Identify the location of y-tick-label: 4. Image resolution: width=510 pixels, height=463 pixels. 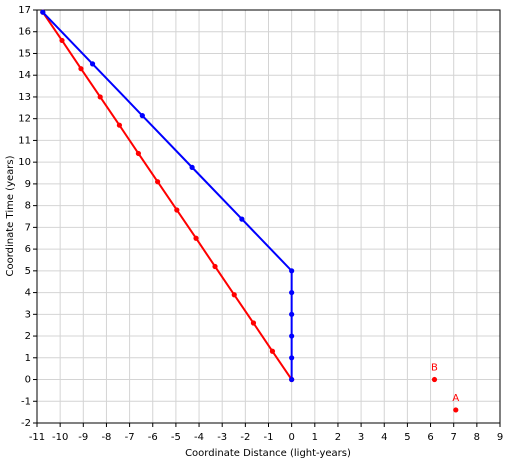
(28, 293).